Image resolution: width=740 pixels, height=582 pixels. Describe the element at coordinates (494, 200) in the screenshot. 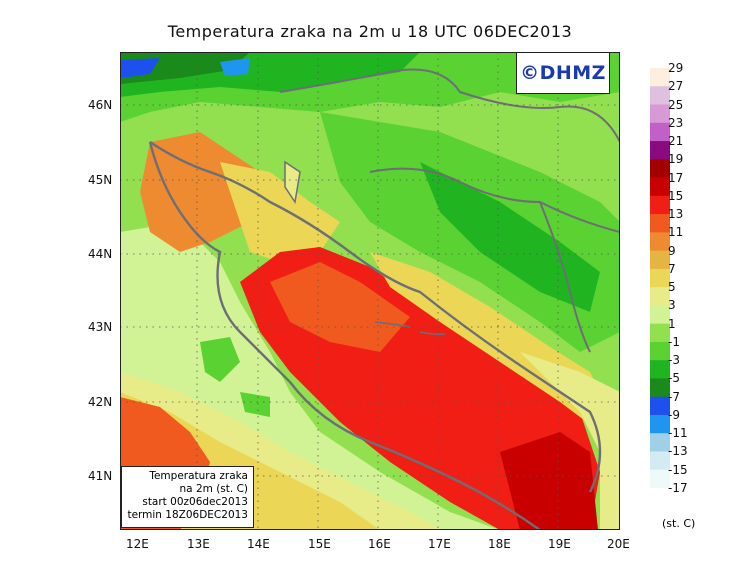

I see `border-croatia-bih` at that location.